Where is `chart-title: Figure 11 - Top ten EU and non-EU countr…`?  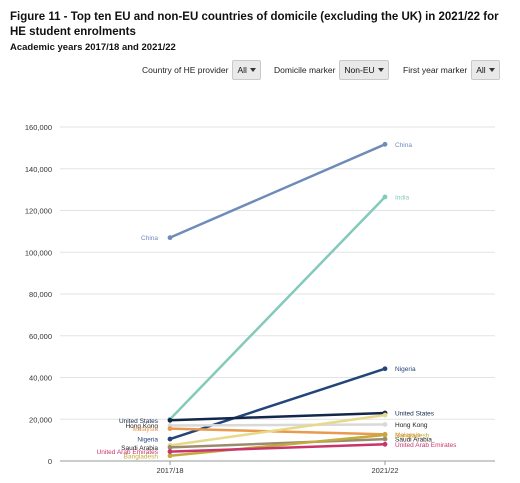
chart-title: Figure 11 - Top ten EU and non-EU countr… is located at coordinates (254, 24).